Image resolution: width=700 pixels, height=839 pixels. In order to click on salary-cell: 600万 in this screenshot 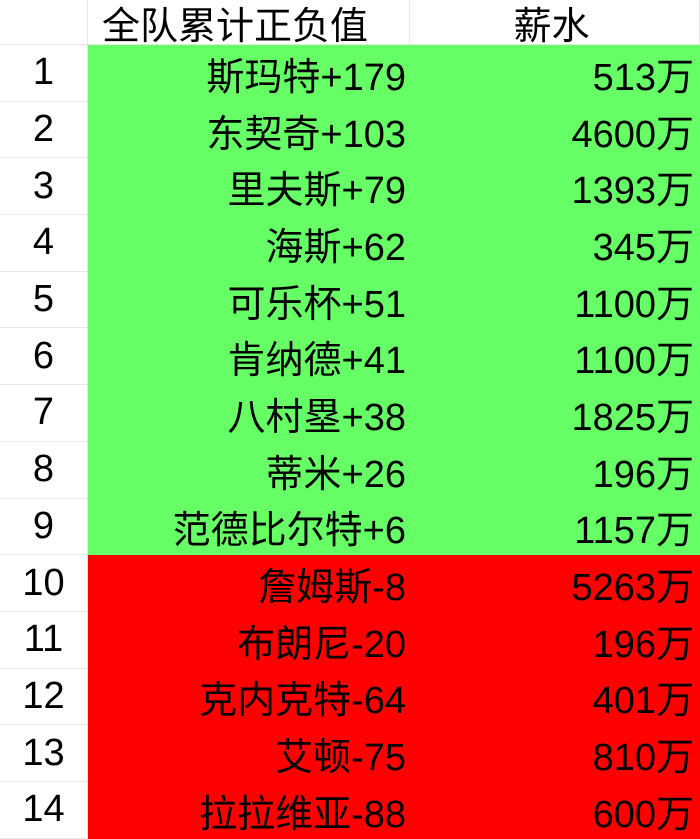, I will do `click(555, 810)`.